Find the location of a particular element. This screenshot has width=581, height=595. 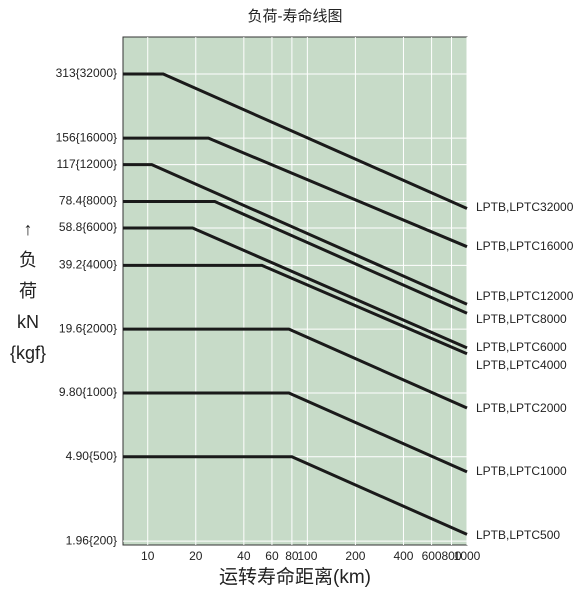

x-axis-label: 运转寿命距离(km) is located at coordinates (295, 577).